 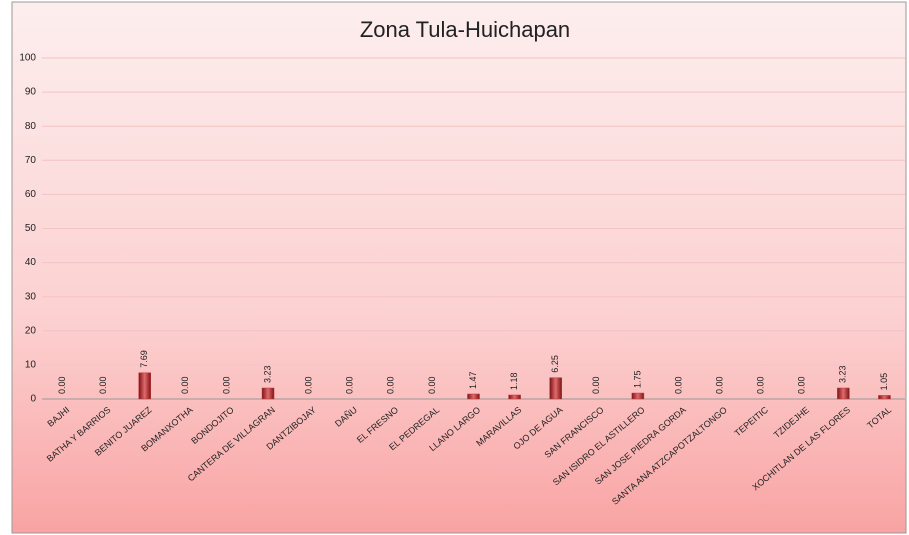 What do you see at coordinates (144, 359) in the screenshot?
I see `value-label: 7.69` at bounding box center [144, 359].